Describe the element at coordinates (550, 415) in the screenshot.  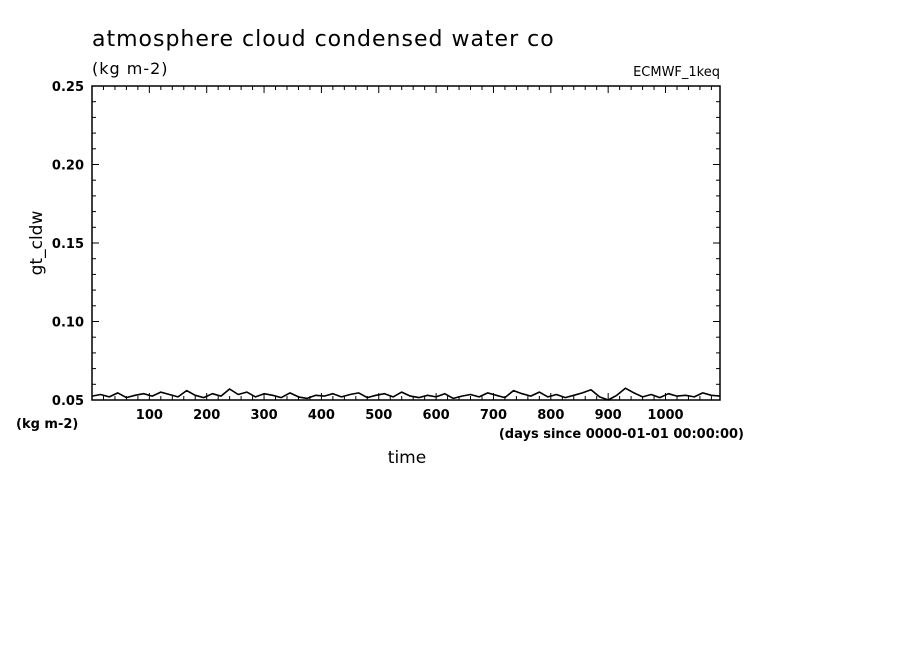
I see `x-tick-label: 800` at that location.